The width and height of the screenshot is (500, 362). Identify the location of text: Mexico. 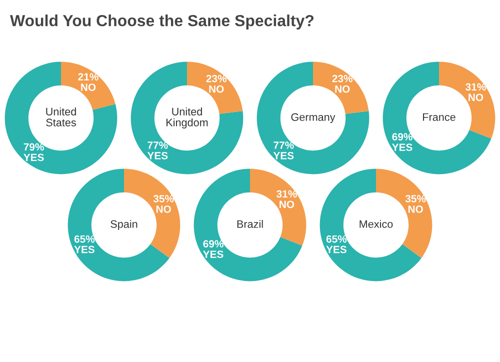
(376, 224).